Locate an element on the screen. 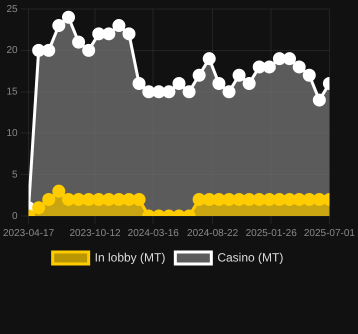 The height and width of the screenshot is (334, 358). x-tick-label: 2024-03-16 is located at coordinates (154, 233).